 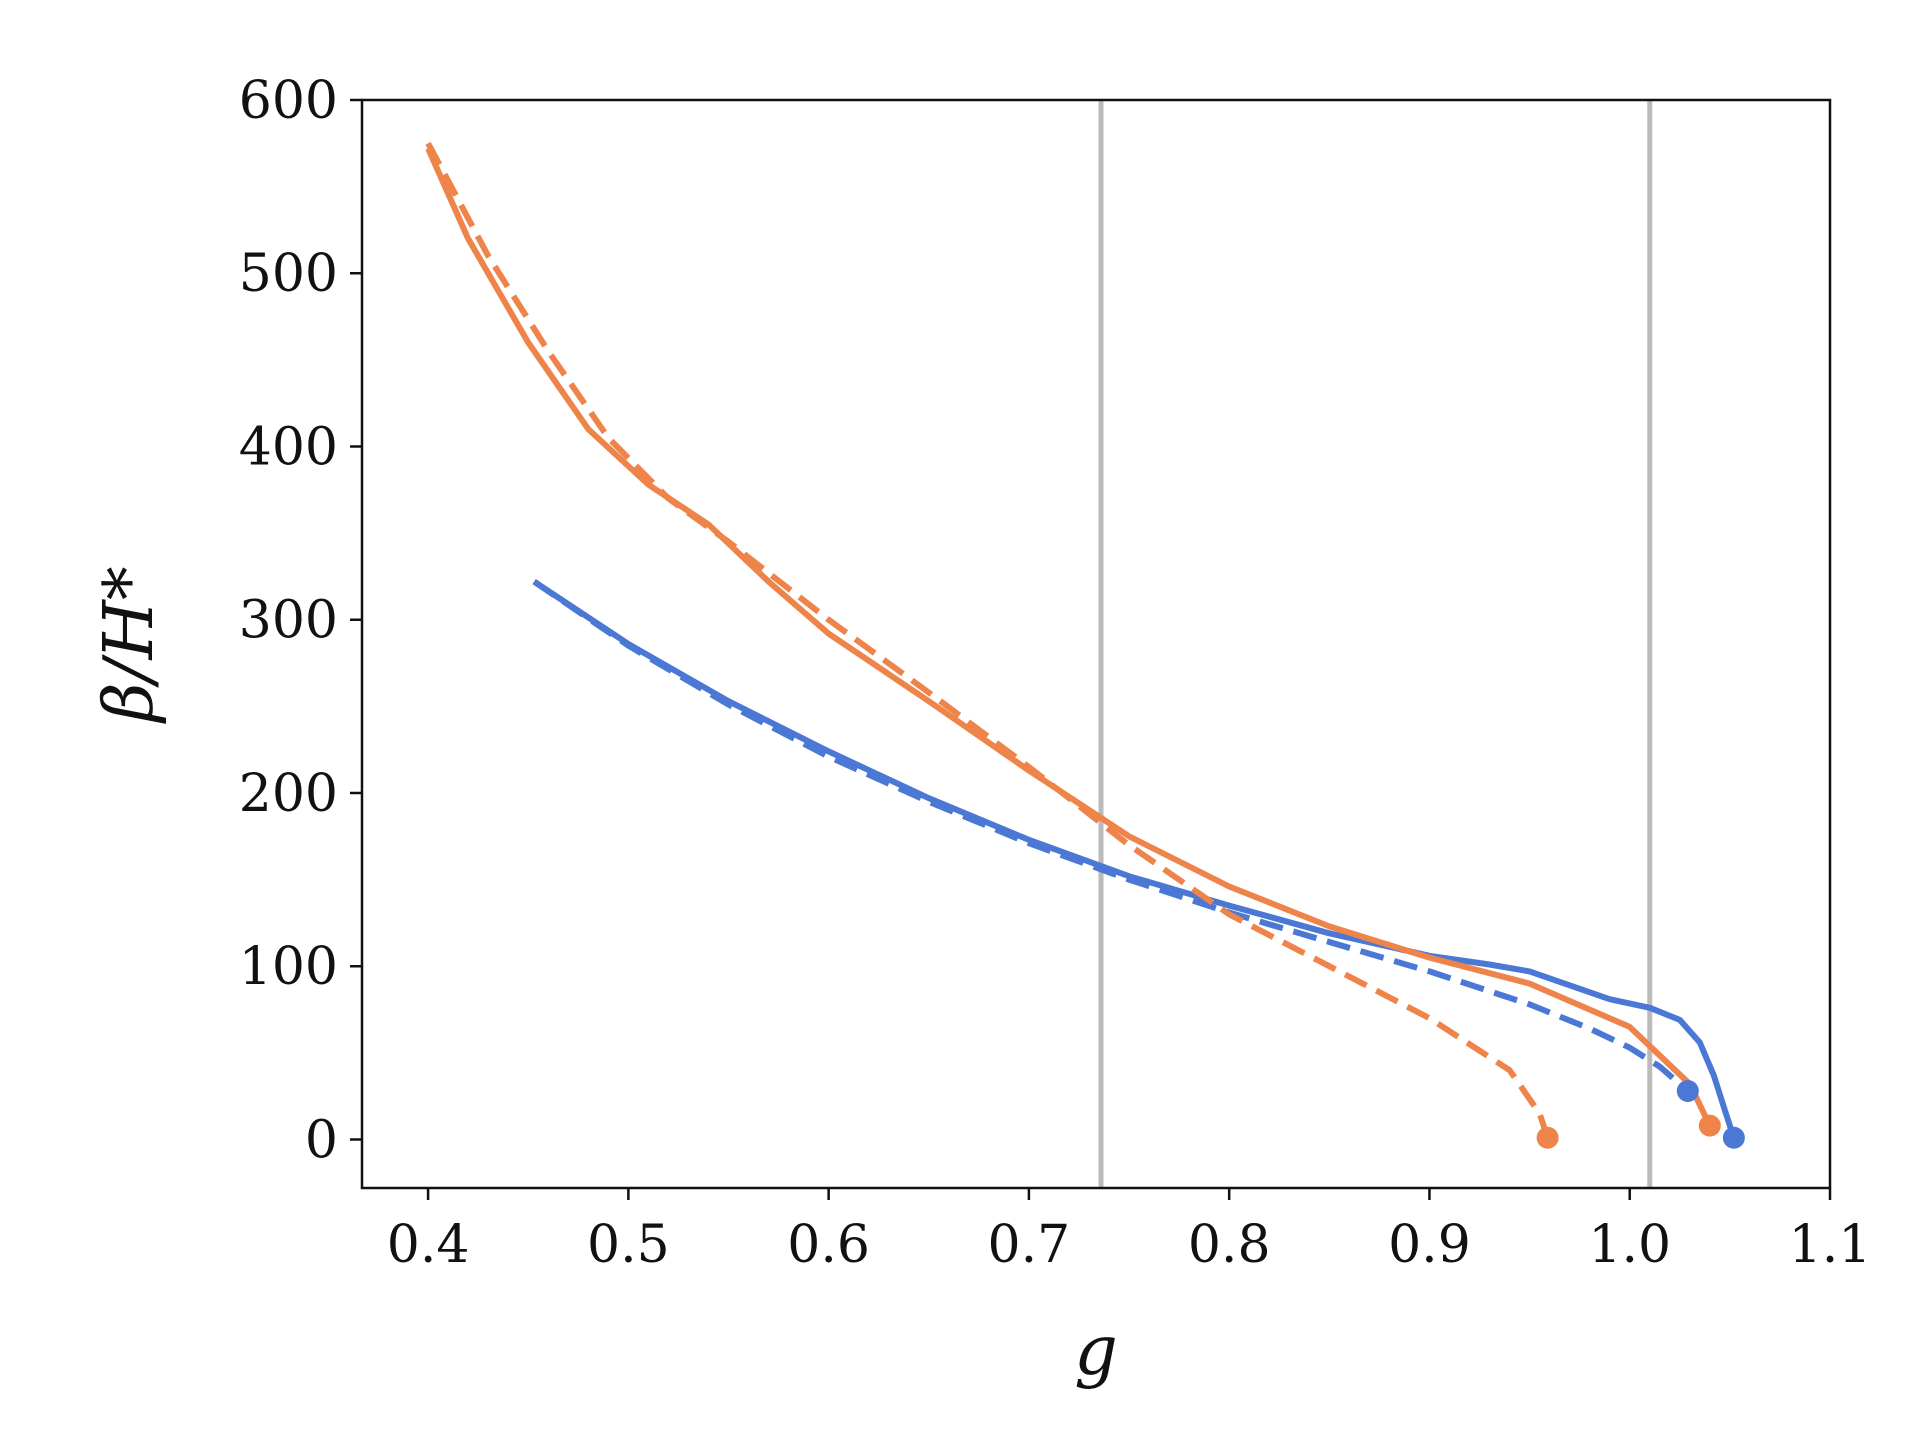 What do you see at coordinates (1029, 1245) in the screenshot?
I see `x-tick-label: 0.7` at bounding box center [1029, 1245].